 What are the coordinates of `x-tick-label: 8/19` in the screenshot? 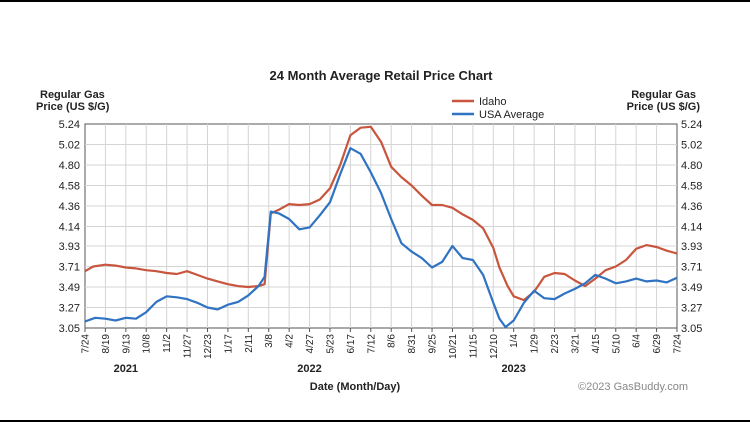 It's located at (106, 344).